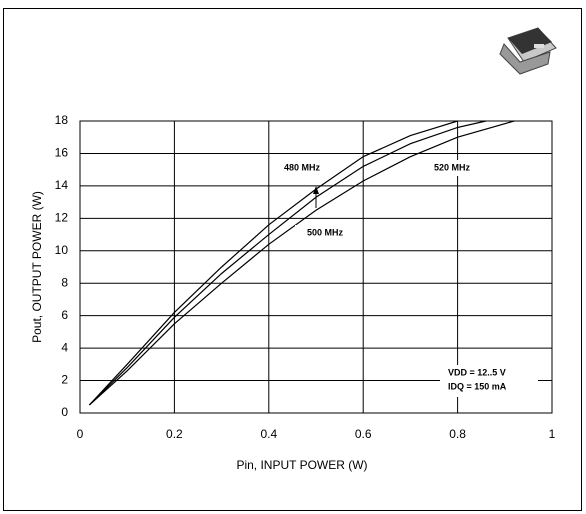 The width and height of the screenshot is (586, 514). I want to click on y-tick-label: 2, so click(64, 380).